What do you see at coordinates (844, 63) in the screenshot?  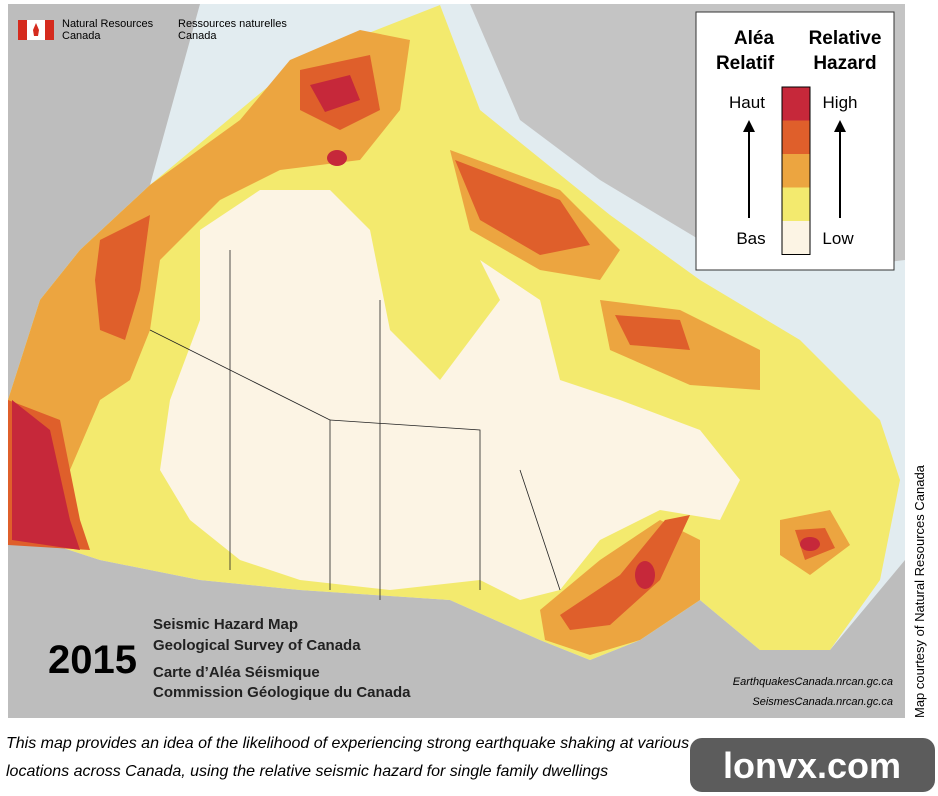 I see `legend-title-en: Hazard` at bounding box center [844, 63].